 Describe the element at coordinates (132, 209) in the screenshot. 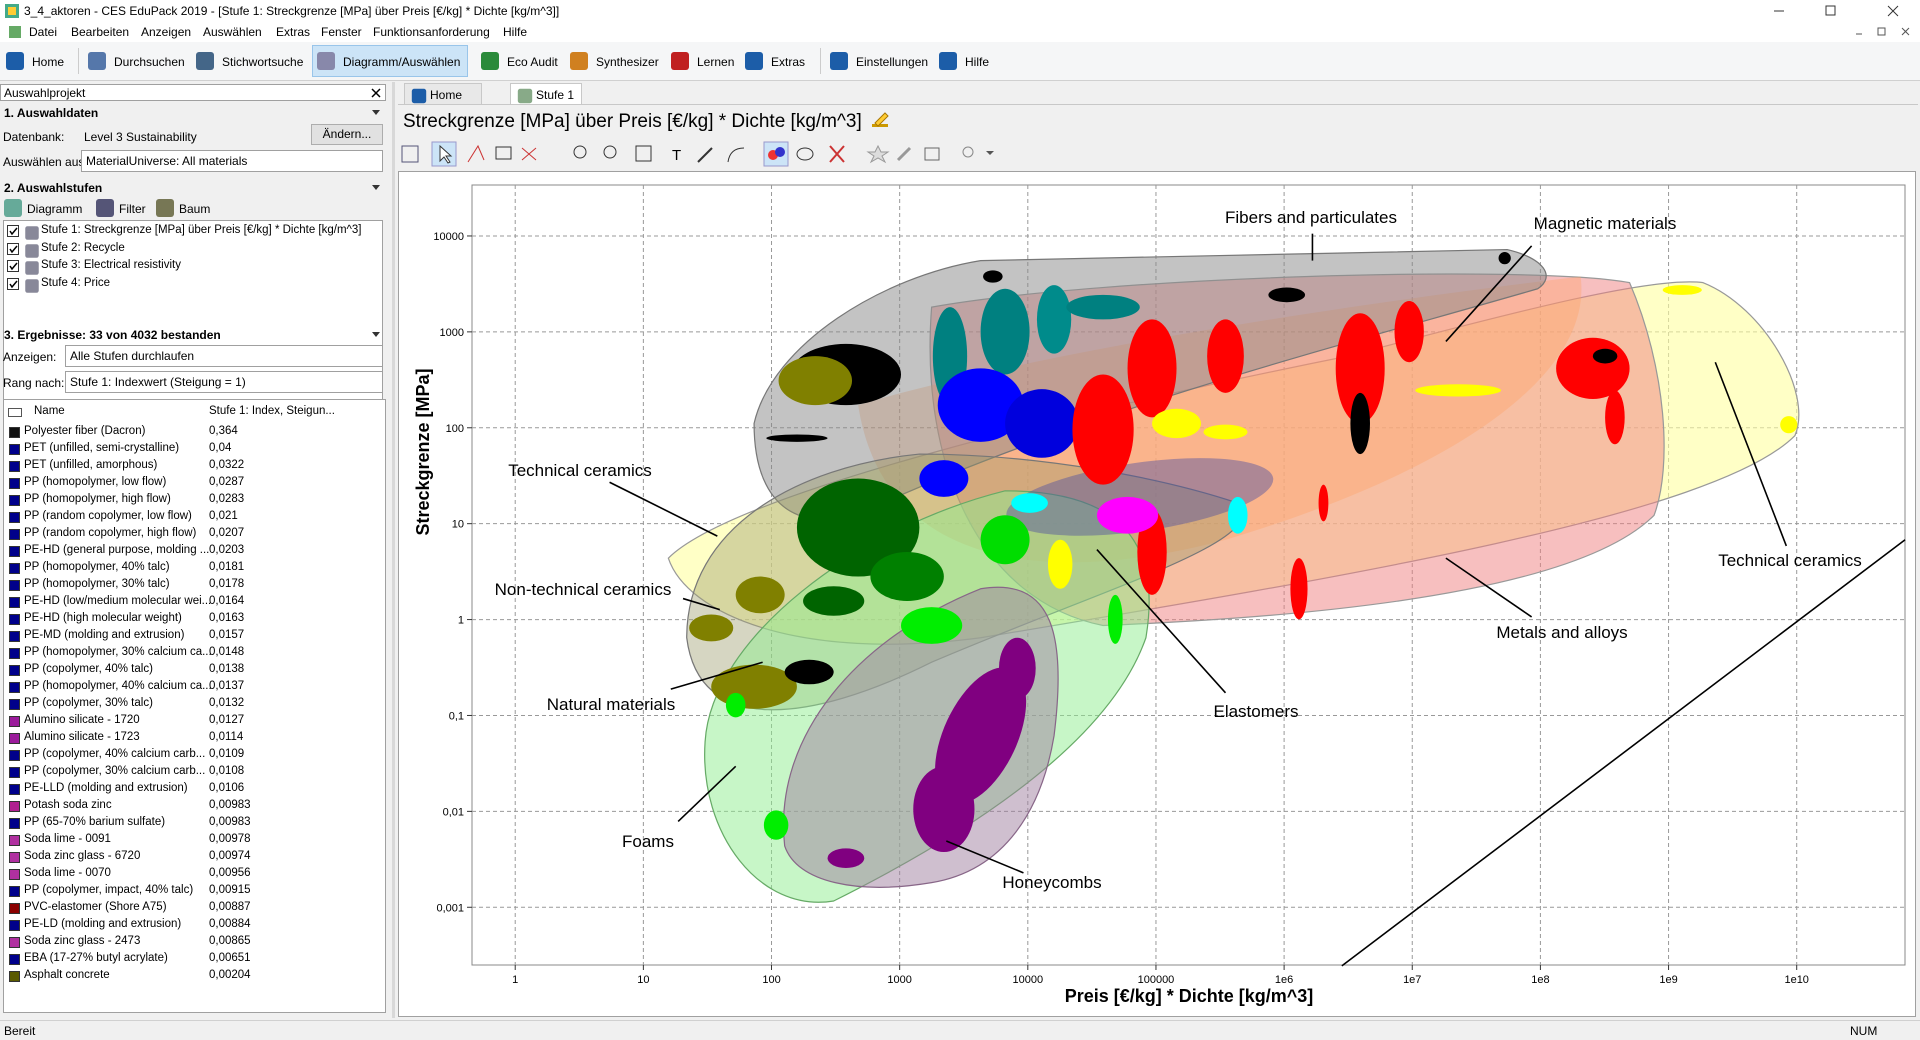

I see `stage-button: Filter` at that location.